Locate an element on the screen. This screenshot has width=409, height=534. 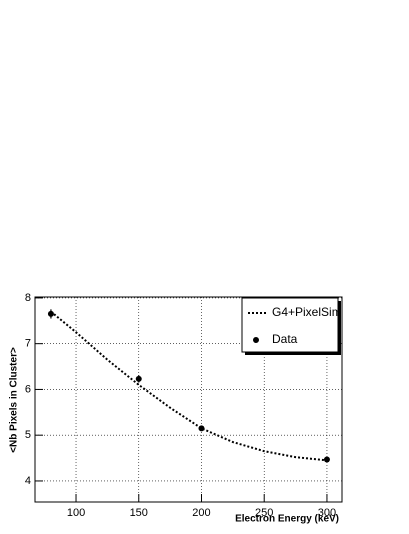
y-tick-label: 4 is located at coordinates (28, 481).